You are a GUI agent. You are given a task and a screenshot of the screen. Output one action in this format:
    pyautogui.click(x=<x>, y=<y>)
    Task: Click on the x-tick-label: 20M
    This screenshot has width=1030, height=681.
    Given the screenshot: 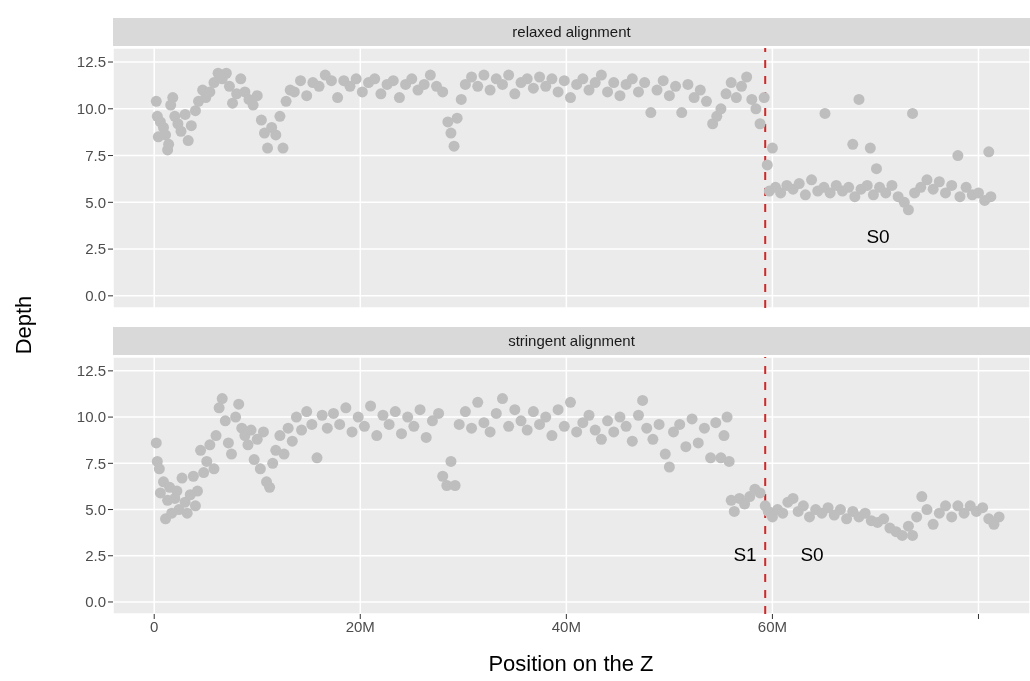 What is the action you would take?
    pyautogui.click(x=360, y=626)
    